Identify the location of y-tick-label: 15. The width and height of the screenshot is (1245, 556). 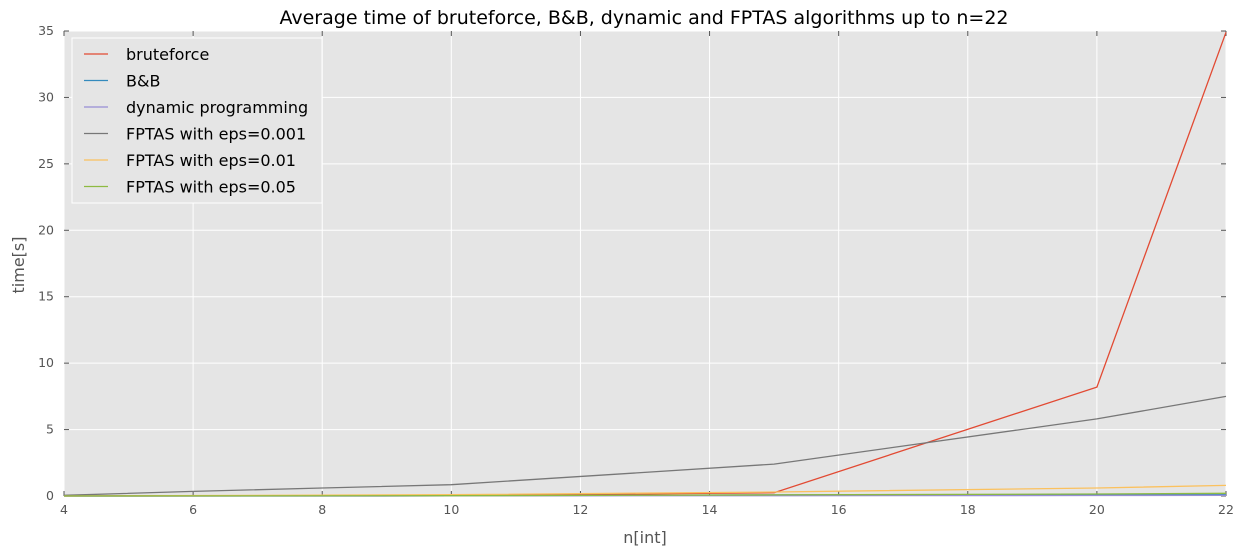
(46, 296).